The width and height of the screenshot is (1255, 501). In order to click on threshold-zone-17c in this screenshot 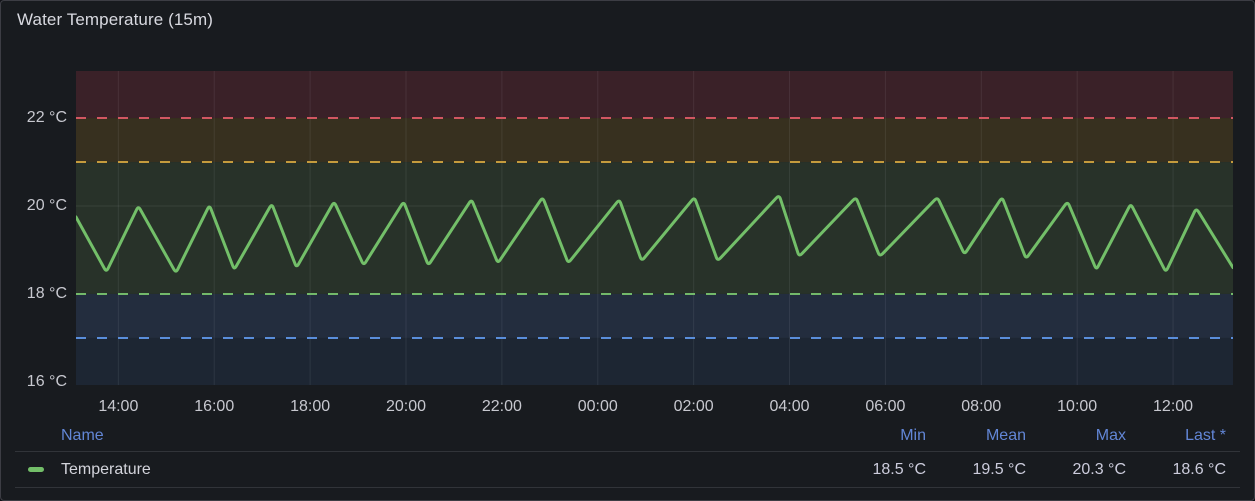, I will do `click(654, 315)`.